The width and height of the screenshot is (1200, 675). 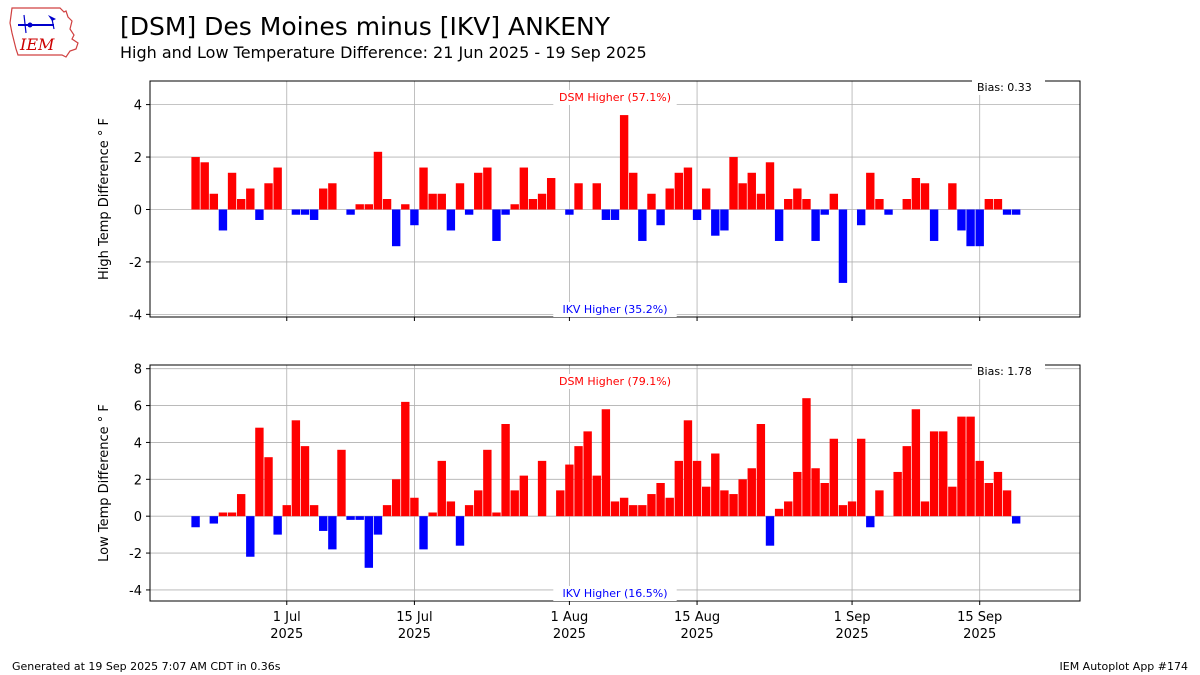 I want to click on panel1-ikv-higher-annotation: IKV Higher (35.2%), so click(x=614, y=309).